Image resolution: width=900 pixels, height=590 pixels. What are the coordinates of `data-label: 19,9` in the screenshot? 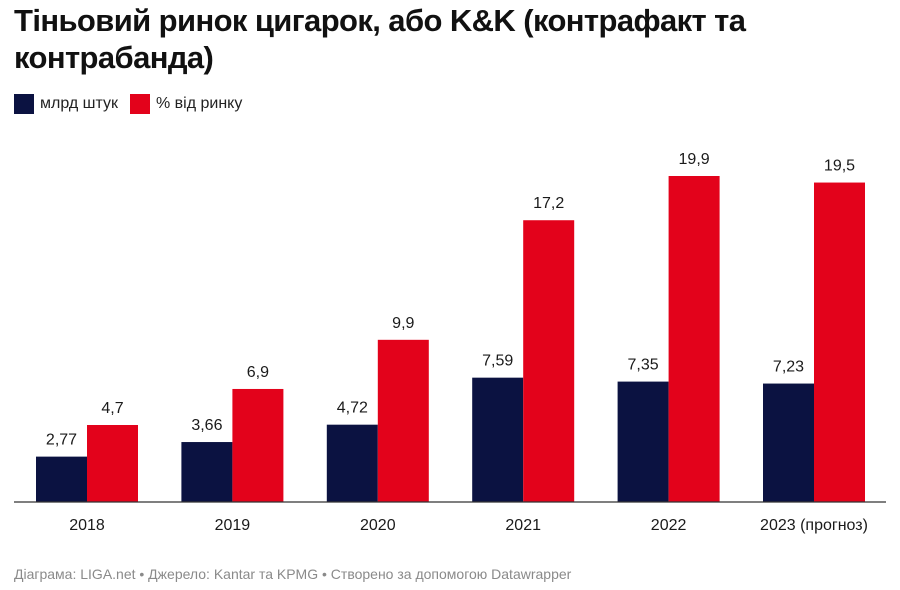 It's located at (694, 159).